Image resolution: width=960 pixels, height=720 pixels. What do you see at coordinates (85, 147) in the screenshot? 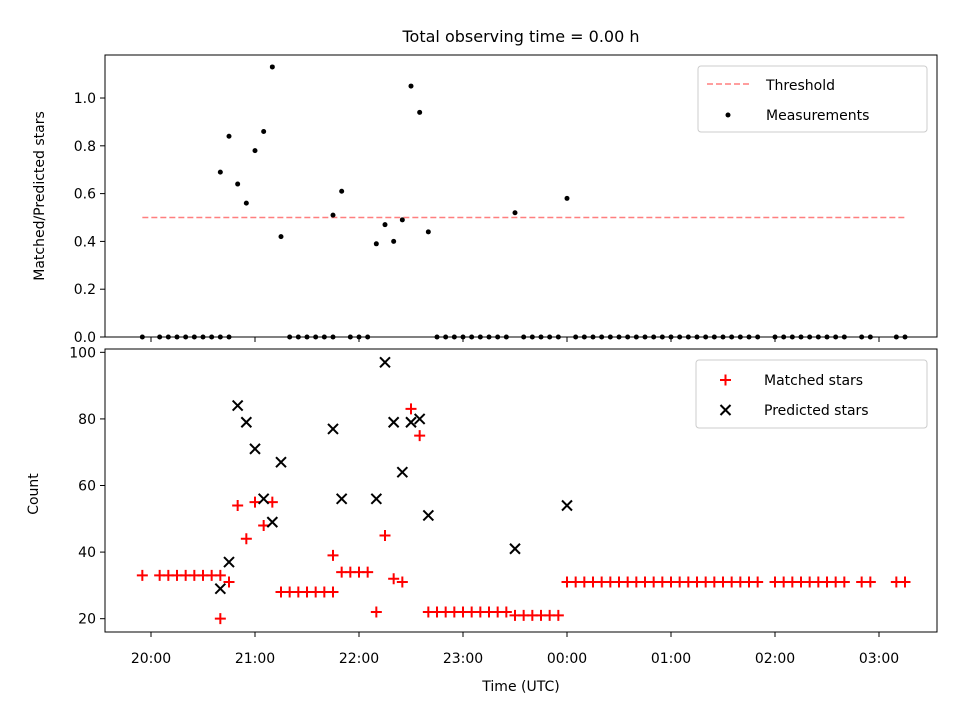
I see `top-y-tick-label: 0.8` at bounding box center [85, 147].